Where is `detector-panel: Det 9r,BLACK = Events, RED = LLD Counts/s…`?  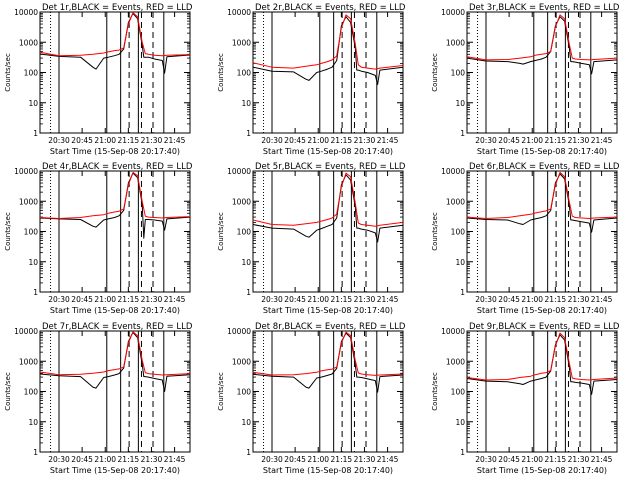 detector-panel: Det 9r,BLACK = Events, RED = LLD Counts/s… is located at coordinates (525, 398).